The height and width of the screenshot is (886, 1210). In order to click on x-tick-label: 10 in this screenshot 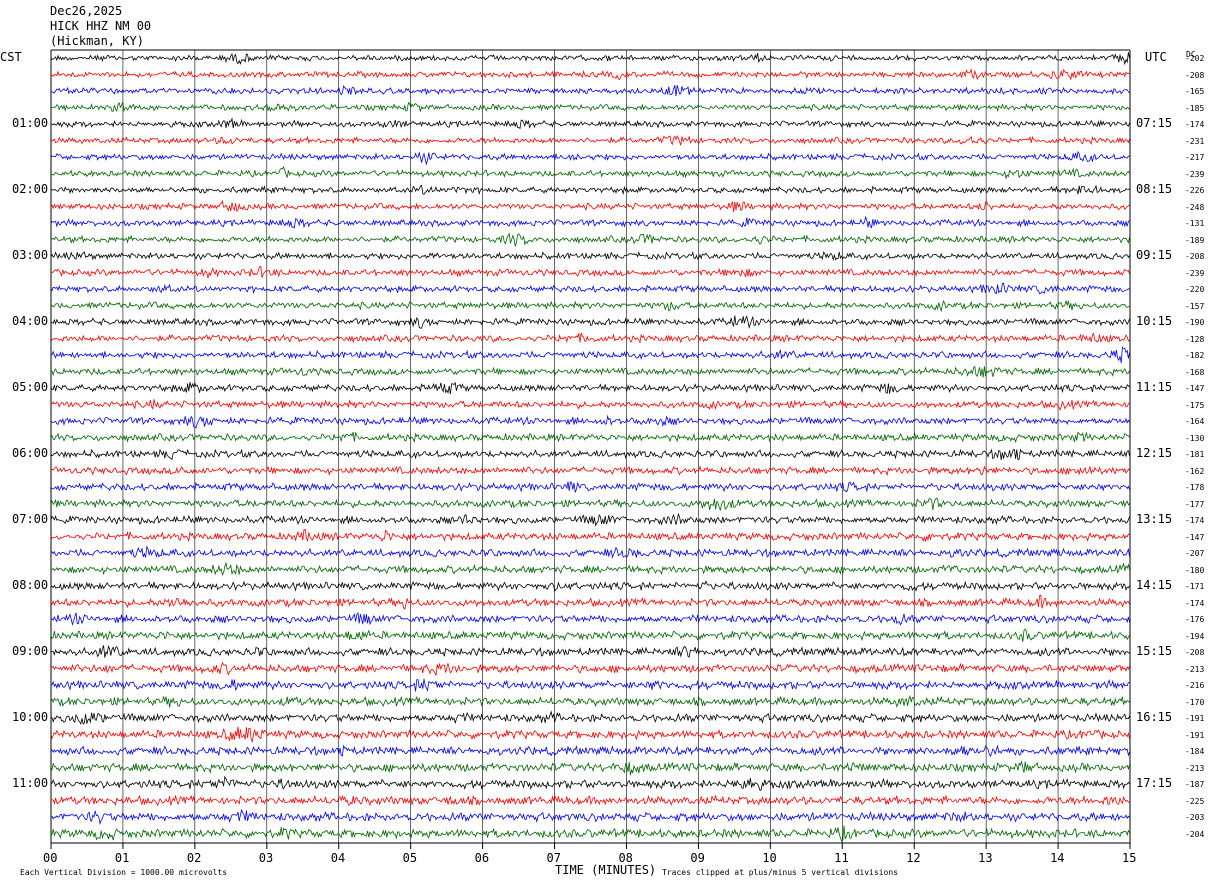, I will do `click(769, 858)`.